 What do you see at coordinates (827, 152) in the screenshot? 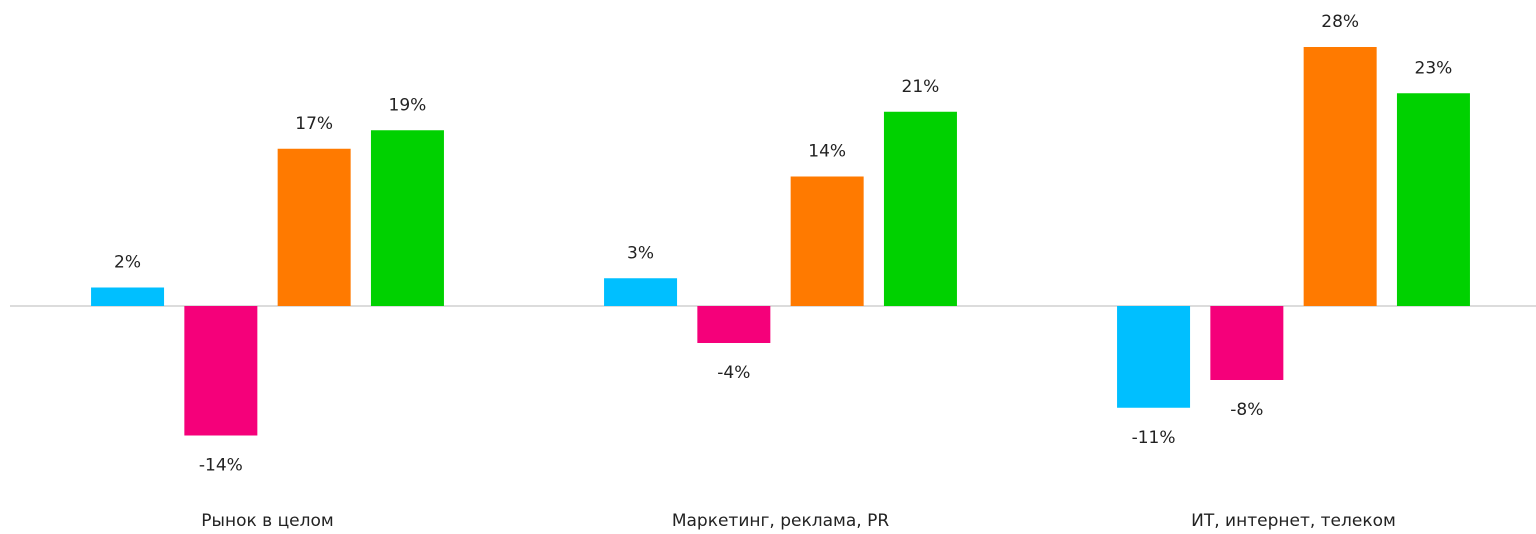
I see `value-label: 14%` at bounding box center [827, 152].